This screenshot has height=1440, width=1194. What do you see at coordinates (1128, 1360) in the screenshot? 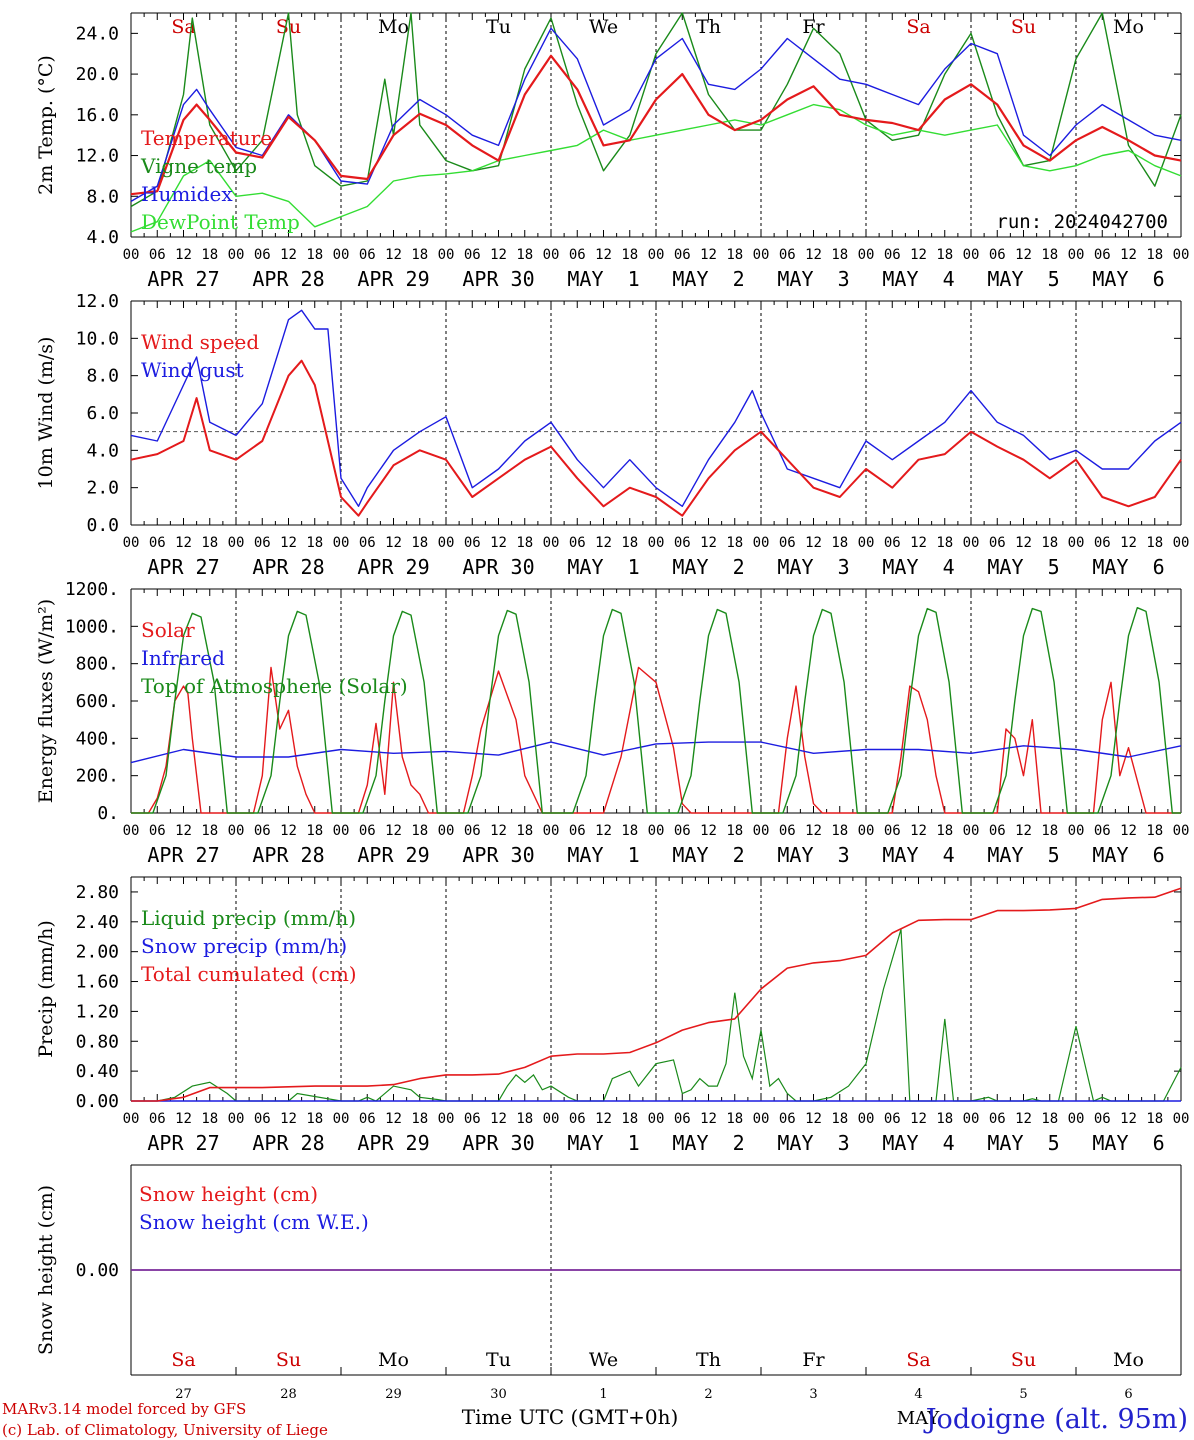
I see `weekday-label: Mo` at bounding box center [1128, 1360].